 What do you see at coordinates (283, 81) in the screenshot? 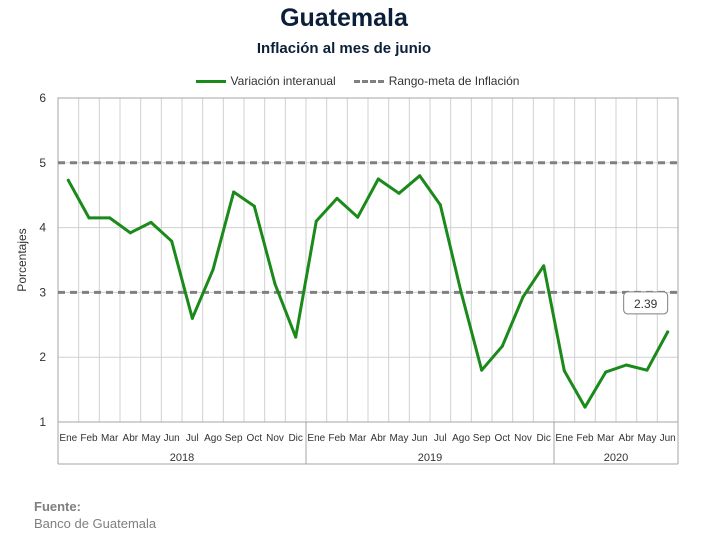
I see `legend-label-interannual: Variación interanual` at bounding box center [283, 81].